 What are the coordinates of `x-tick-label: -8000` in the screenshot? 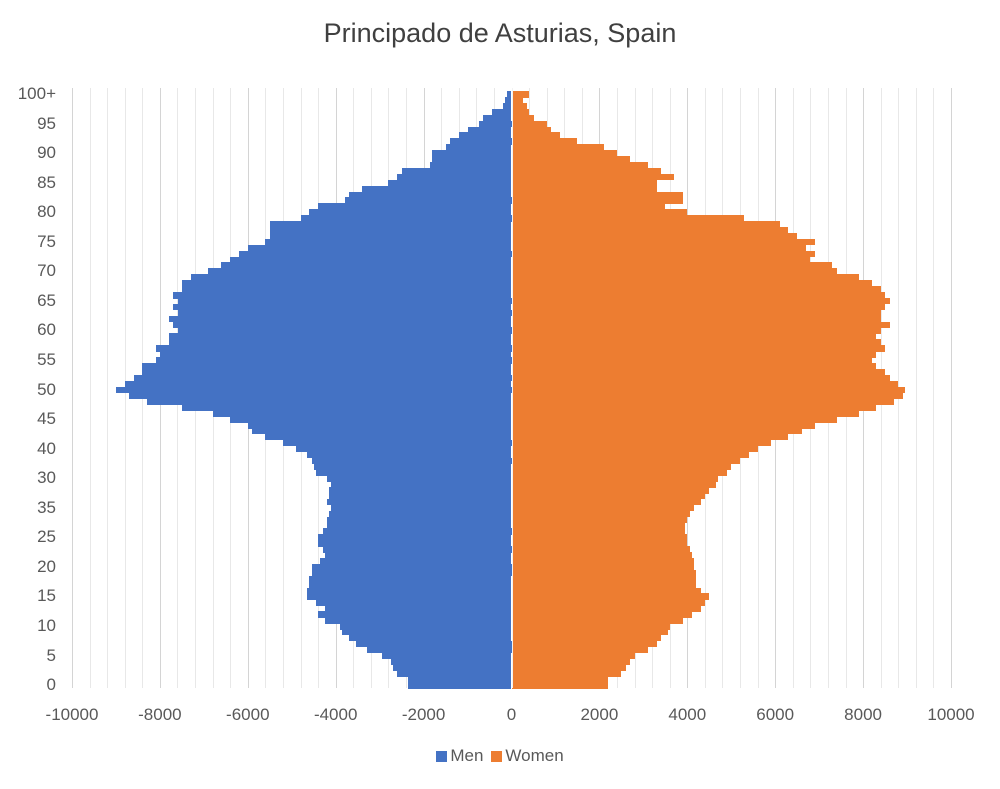 It's located at (160, 714).